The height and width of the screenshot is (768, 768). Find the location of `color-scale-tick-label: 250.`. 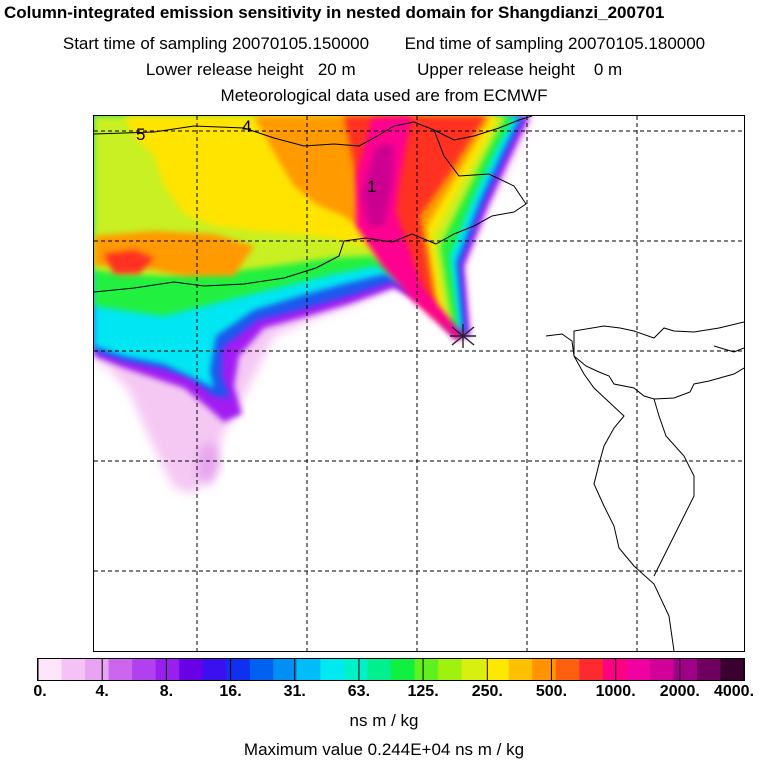

color-scale-tick-label: 250. is located at coordinates (487, 691).